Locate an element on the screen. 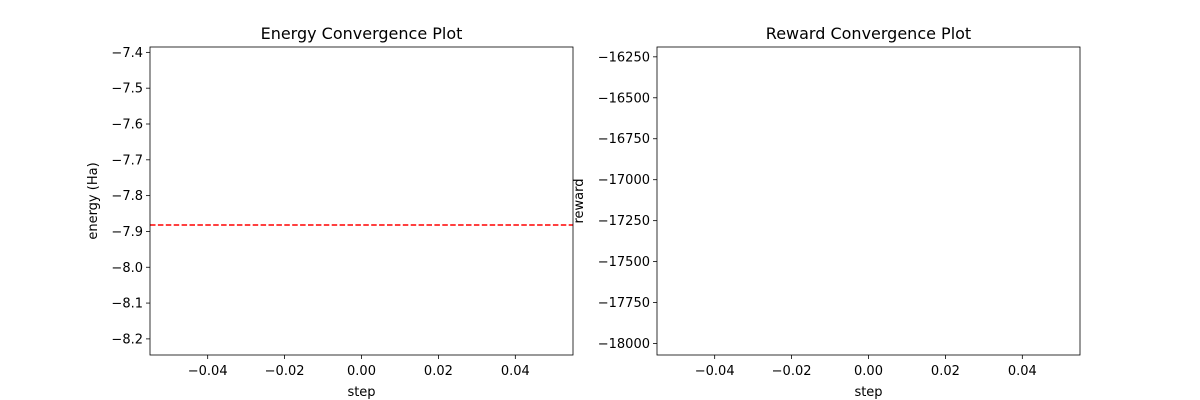 The height and width of the screenshot is (400, 1200). y-axis-label: reward is located at coordinates (579, 200).